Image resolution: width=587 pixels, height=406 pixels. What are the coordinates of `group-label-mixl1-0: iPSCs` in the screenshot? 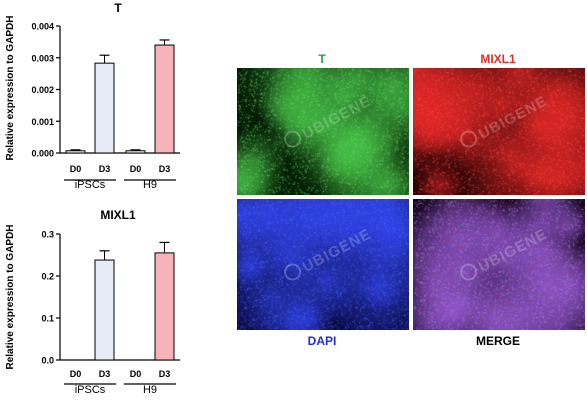 It's located at (90, 390).